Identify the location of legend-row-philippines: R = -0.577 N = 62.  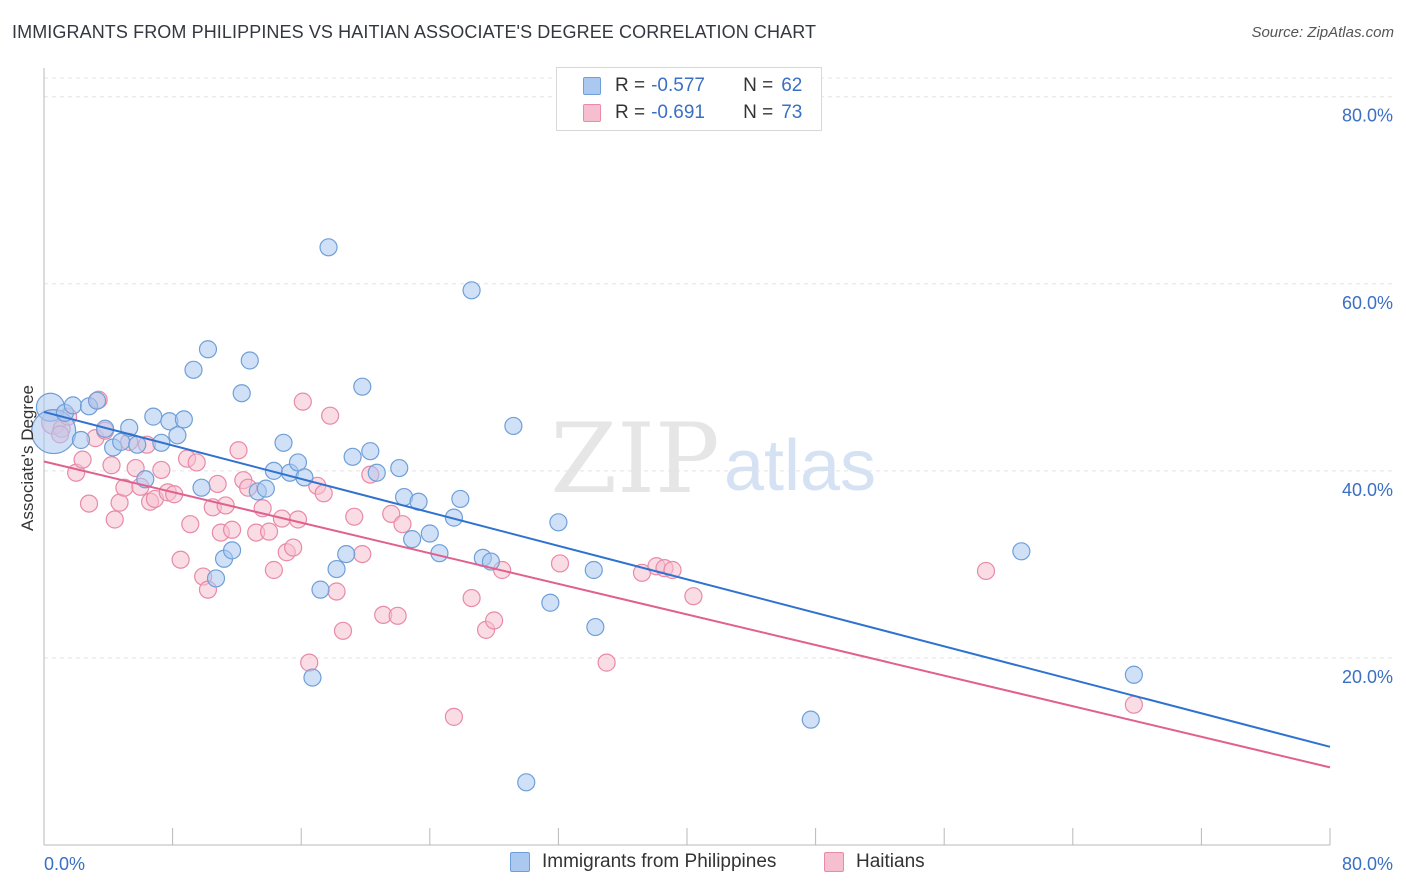
(692, 86).